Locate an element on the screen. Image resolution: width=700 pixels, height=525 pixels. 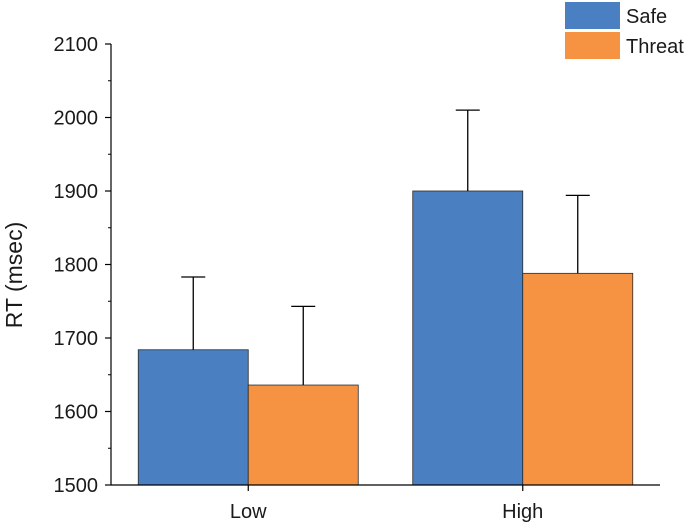
y-tick-label-2000: 2000 is located at coordinates (76, 119).